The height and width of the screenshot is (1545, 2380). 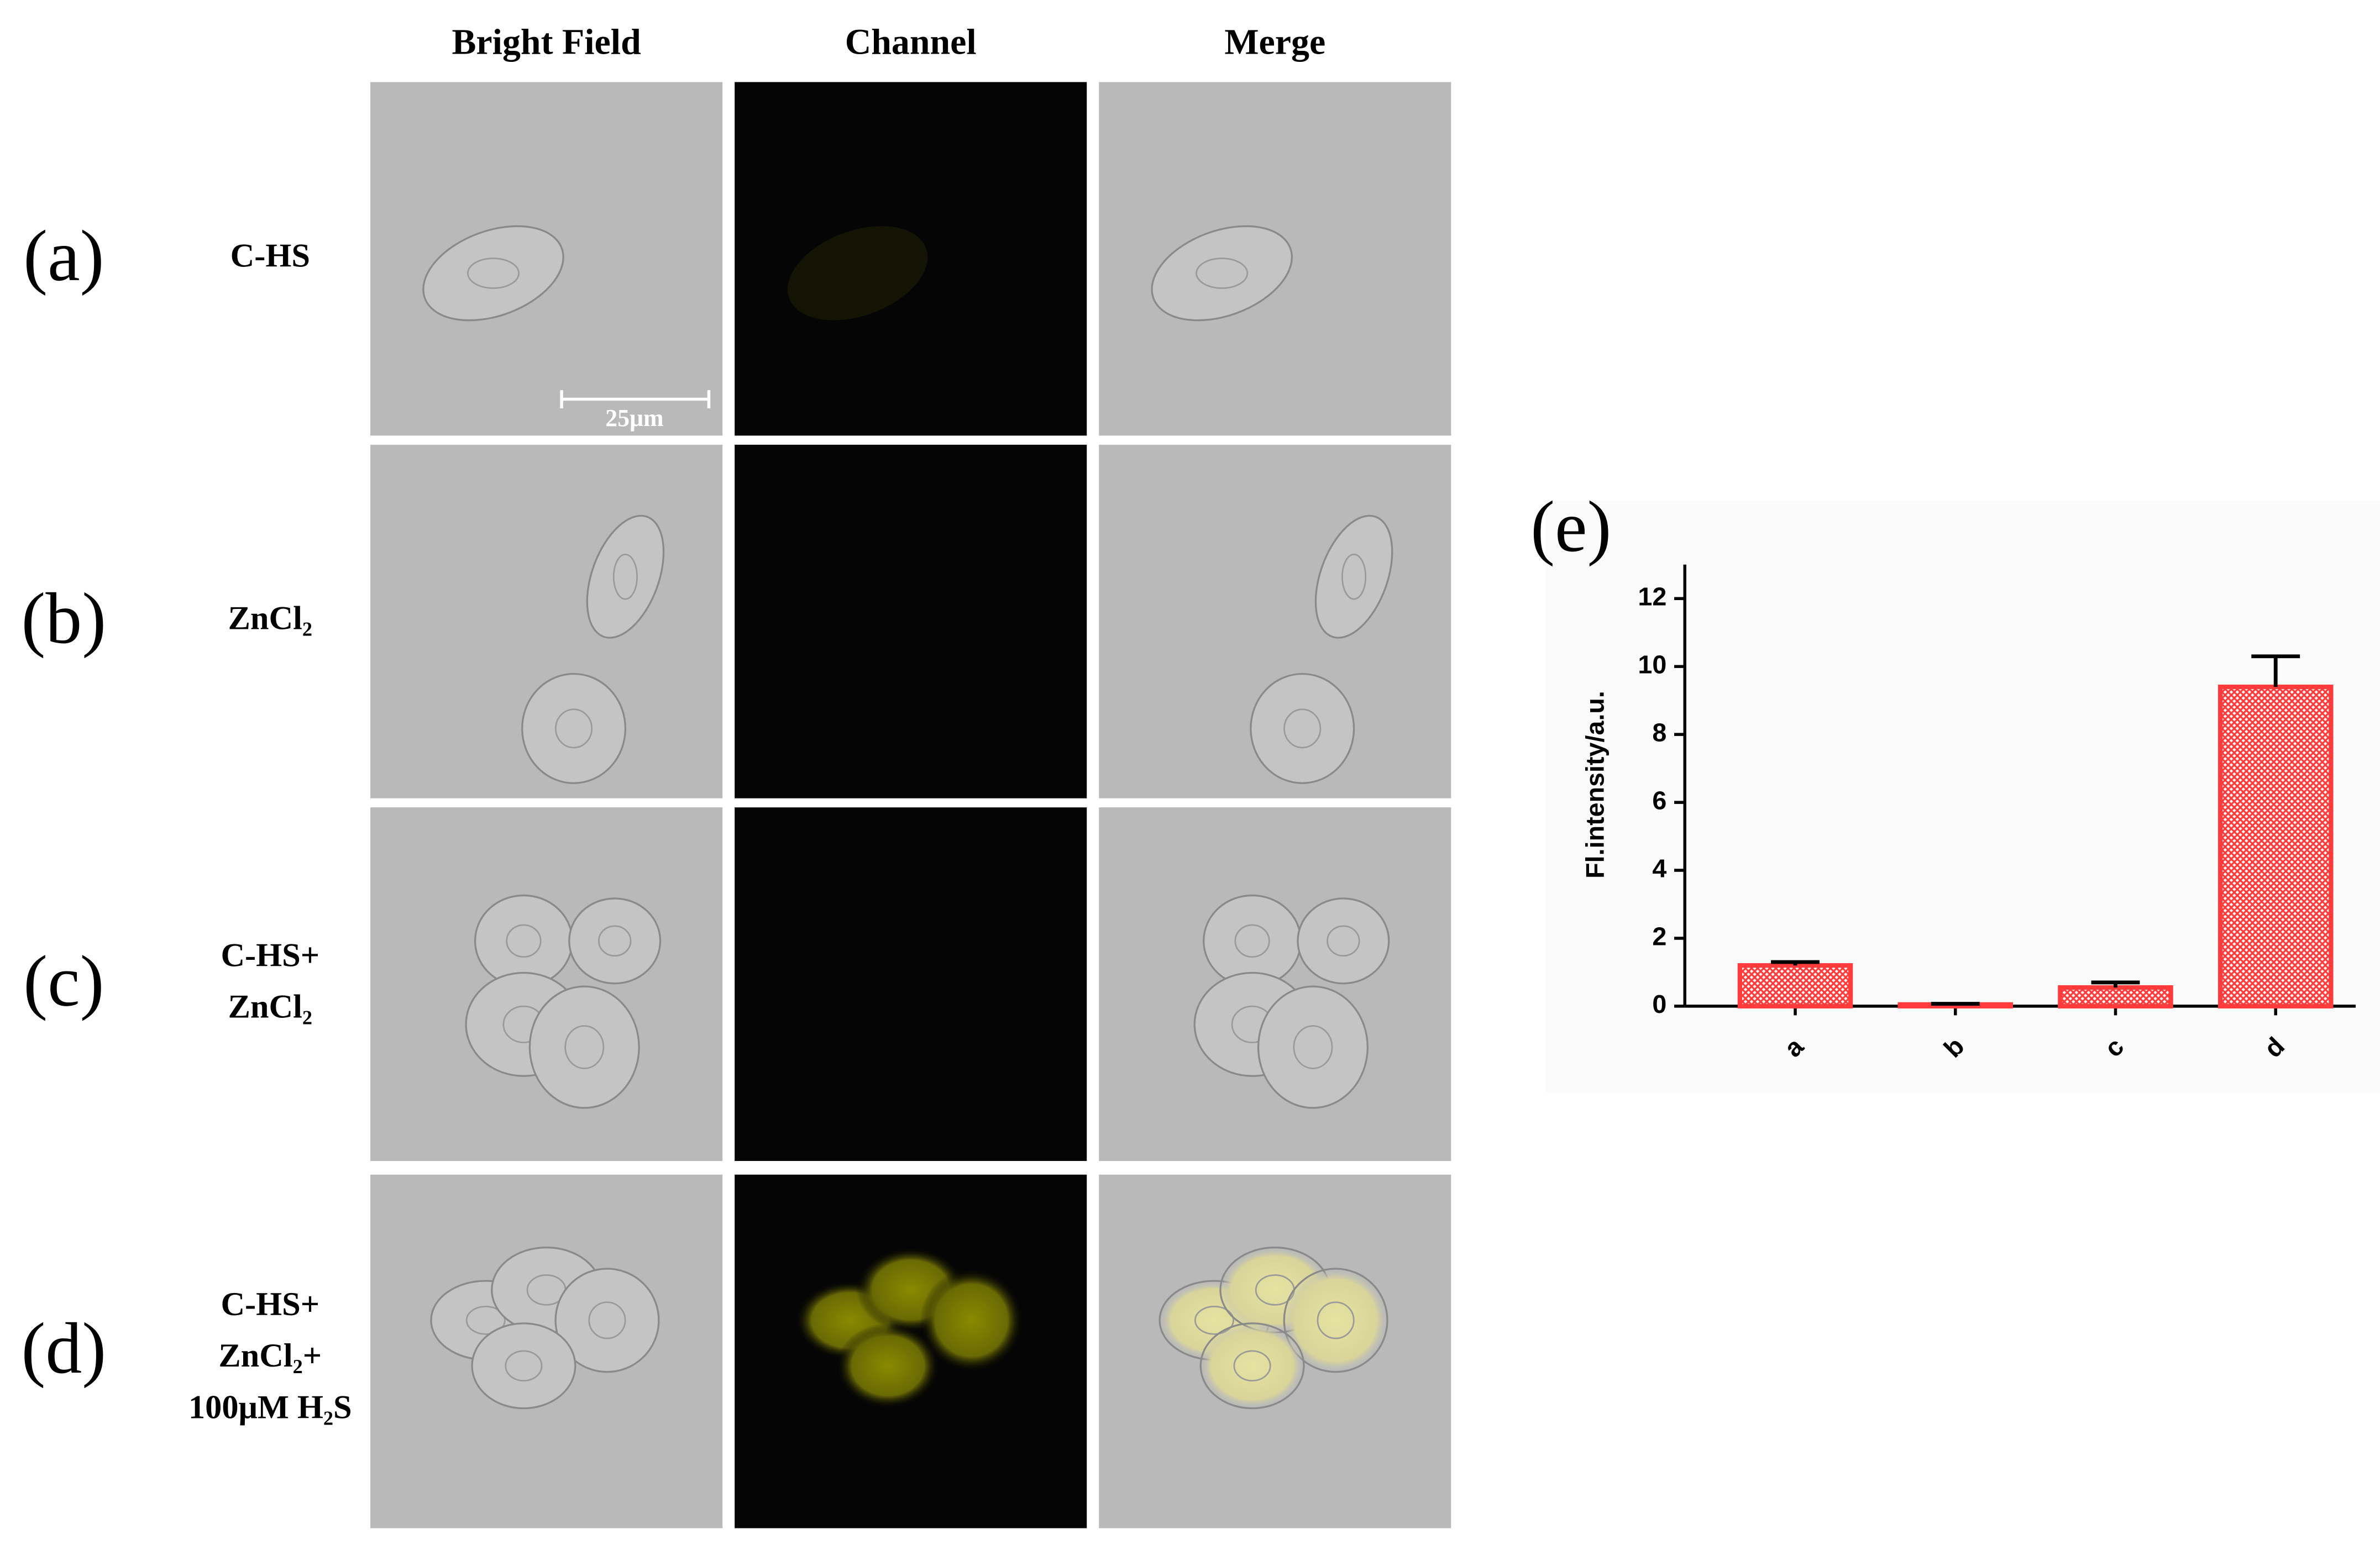 I want to click on row-label: ZnCl₂+, so click(x=270, y=1355).